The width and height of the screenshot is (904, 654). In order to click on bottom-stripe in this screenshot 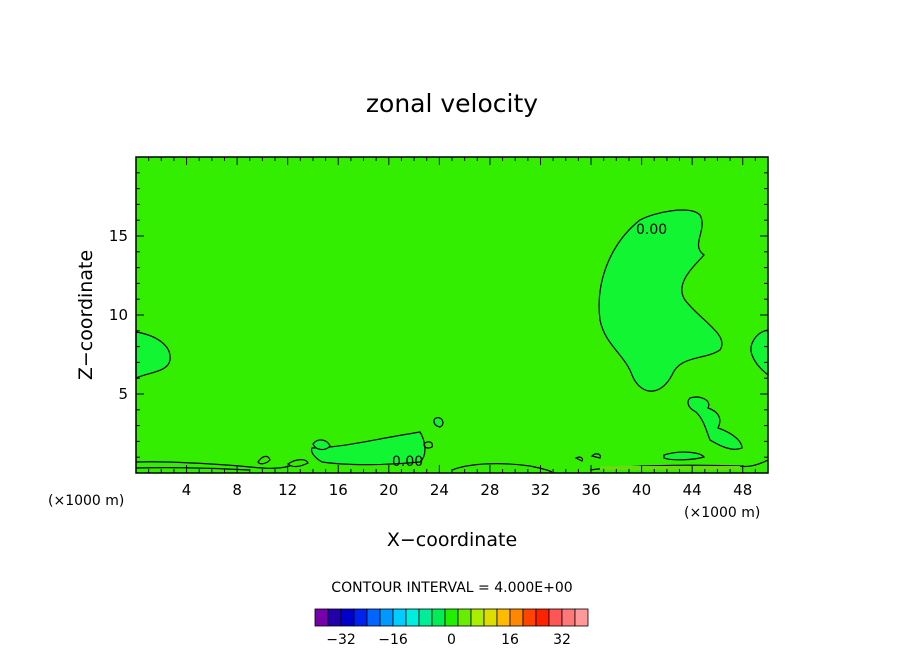, I will do `click(670, 468)`.